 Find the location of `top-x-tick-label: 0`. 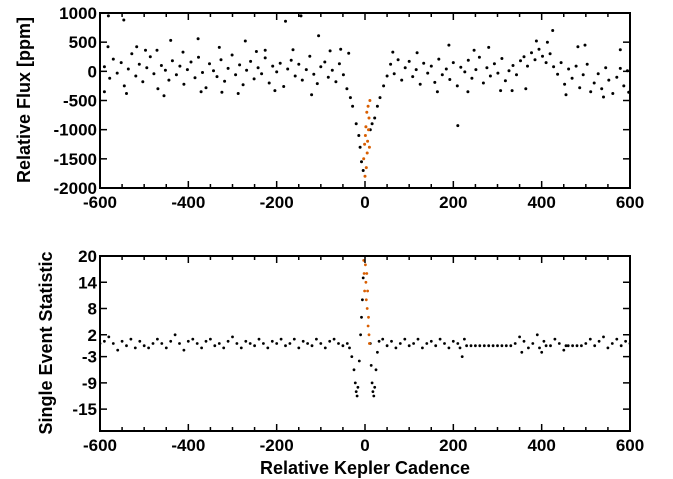

top-x-tick-label: 0 is located at coordinates (364, 202).